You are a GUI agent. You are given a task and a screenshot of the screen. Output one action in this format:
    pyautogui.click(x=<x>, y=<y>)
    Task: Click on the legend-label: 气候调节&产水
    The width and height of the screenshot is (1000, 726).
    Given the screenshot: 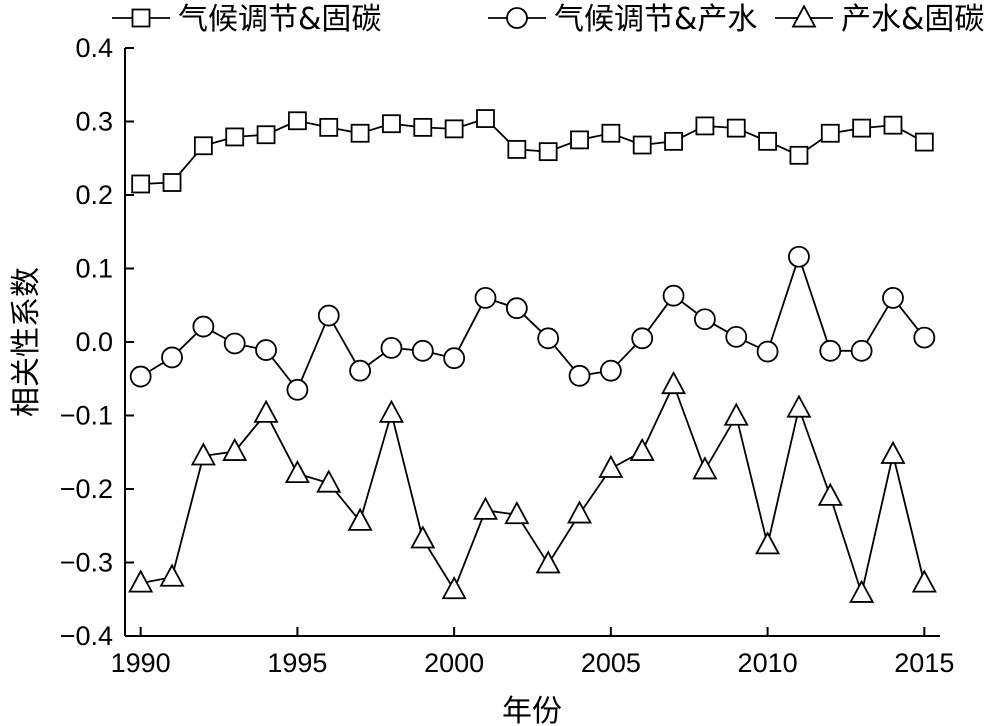 What is the action you would take?
    pyautogui.click(x=655, y=19)
    